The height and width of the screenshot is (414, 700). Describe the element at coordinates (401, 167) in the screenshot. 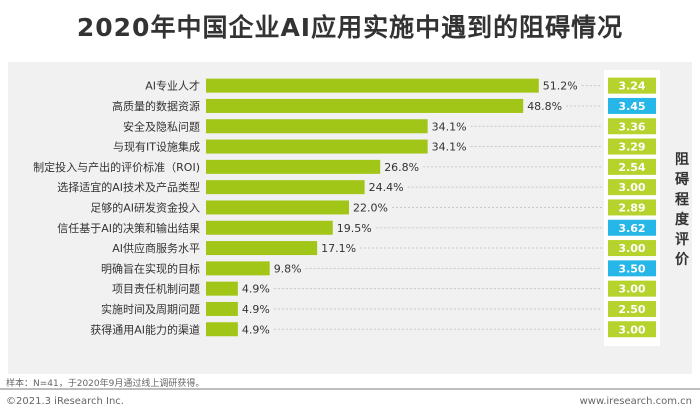

I see `bar-value-label: 26.8%` at that location.